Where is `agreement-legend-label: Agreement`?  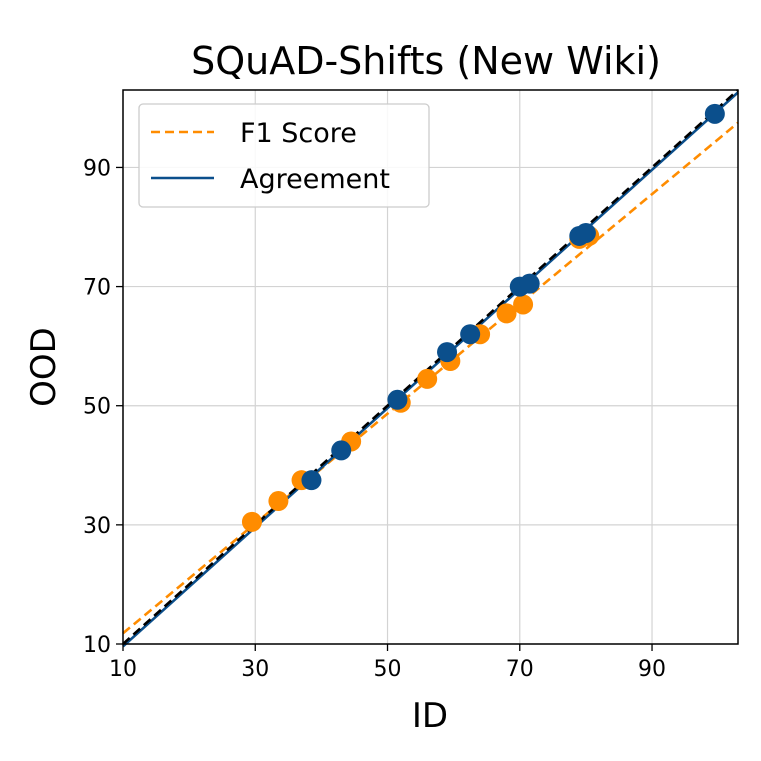
agreement-legend-label: Agreement is located at coordinates (315, 179).